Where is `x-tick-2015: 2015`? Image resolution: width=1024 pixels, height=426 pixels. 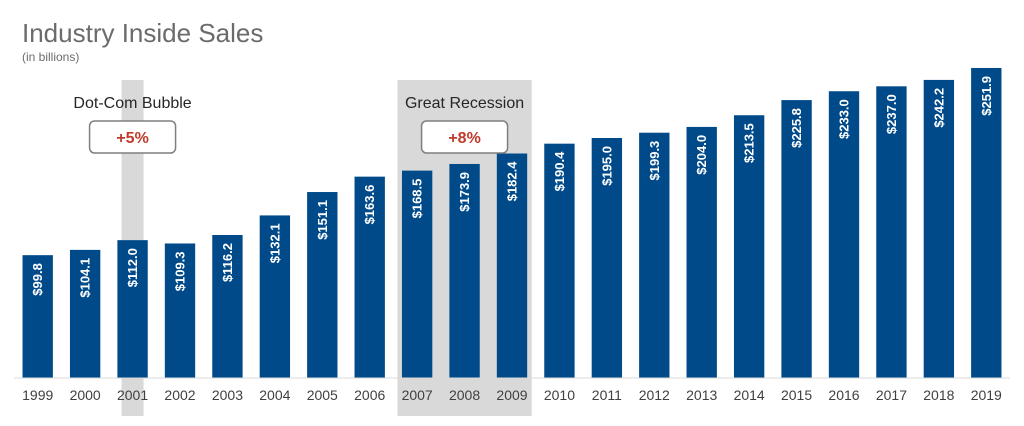
x-tick-2015: 2015 is located at coordinates (796, 395).